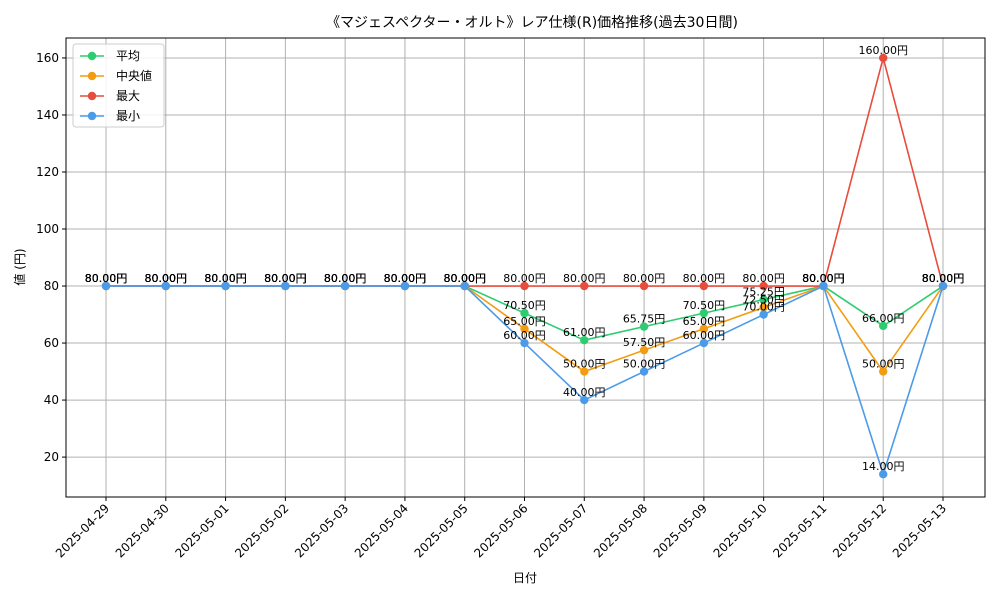 This screenshot has height=600, width=1000. Describe the element at coordinates (128, 116) in the screenshot. I see `legend-label: 最小` at that location.